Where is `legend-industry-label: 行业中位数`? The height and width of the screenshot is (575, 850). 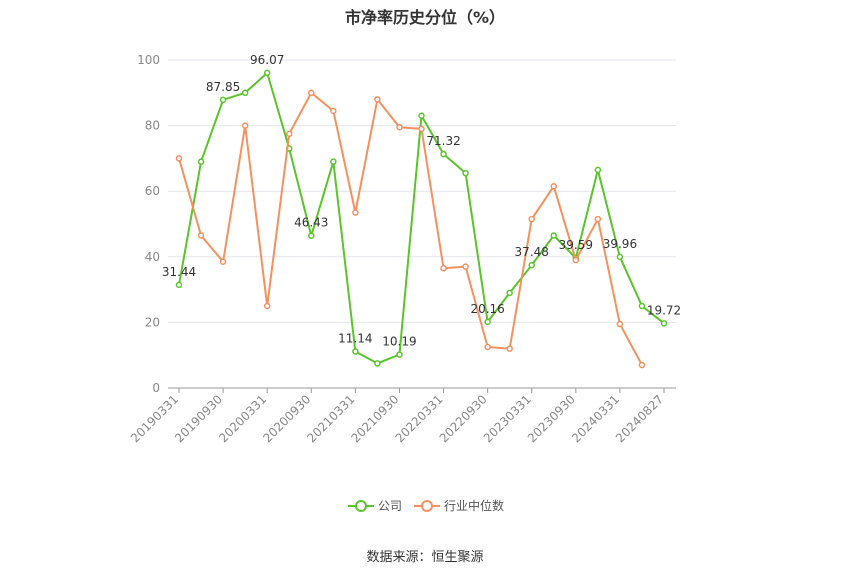
legend-industry-label: 行业中位数 is located at coordinates (474, 506).